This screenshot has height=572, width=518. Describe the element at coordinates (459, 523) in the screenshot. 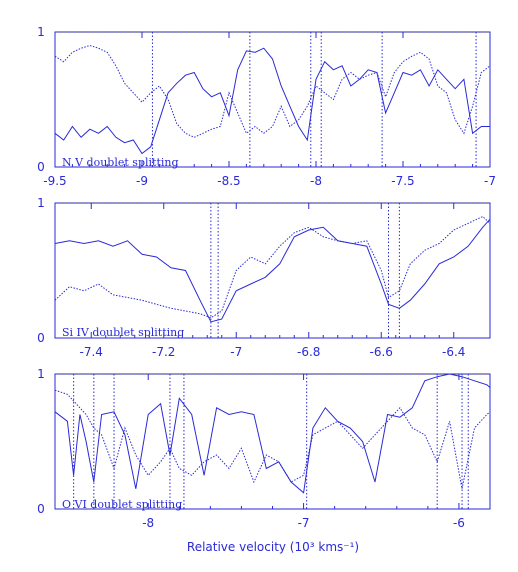

I see `ovi-x-tick-label-2: -6` at that location.